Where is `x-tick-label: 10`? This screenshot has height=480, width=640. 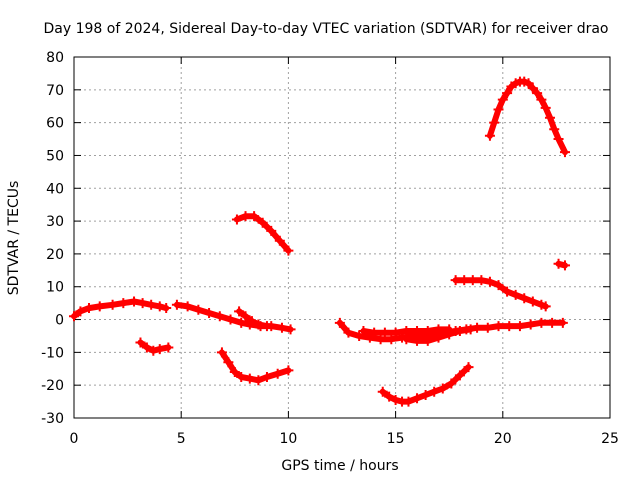 x-tick-label: 10 is located at coordinates (288, 439).